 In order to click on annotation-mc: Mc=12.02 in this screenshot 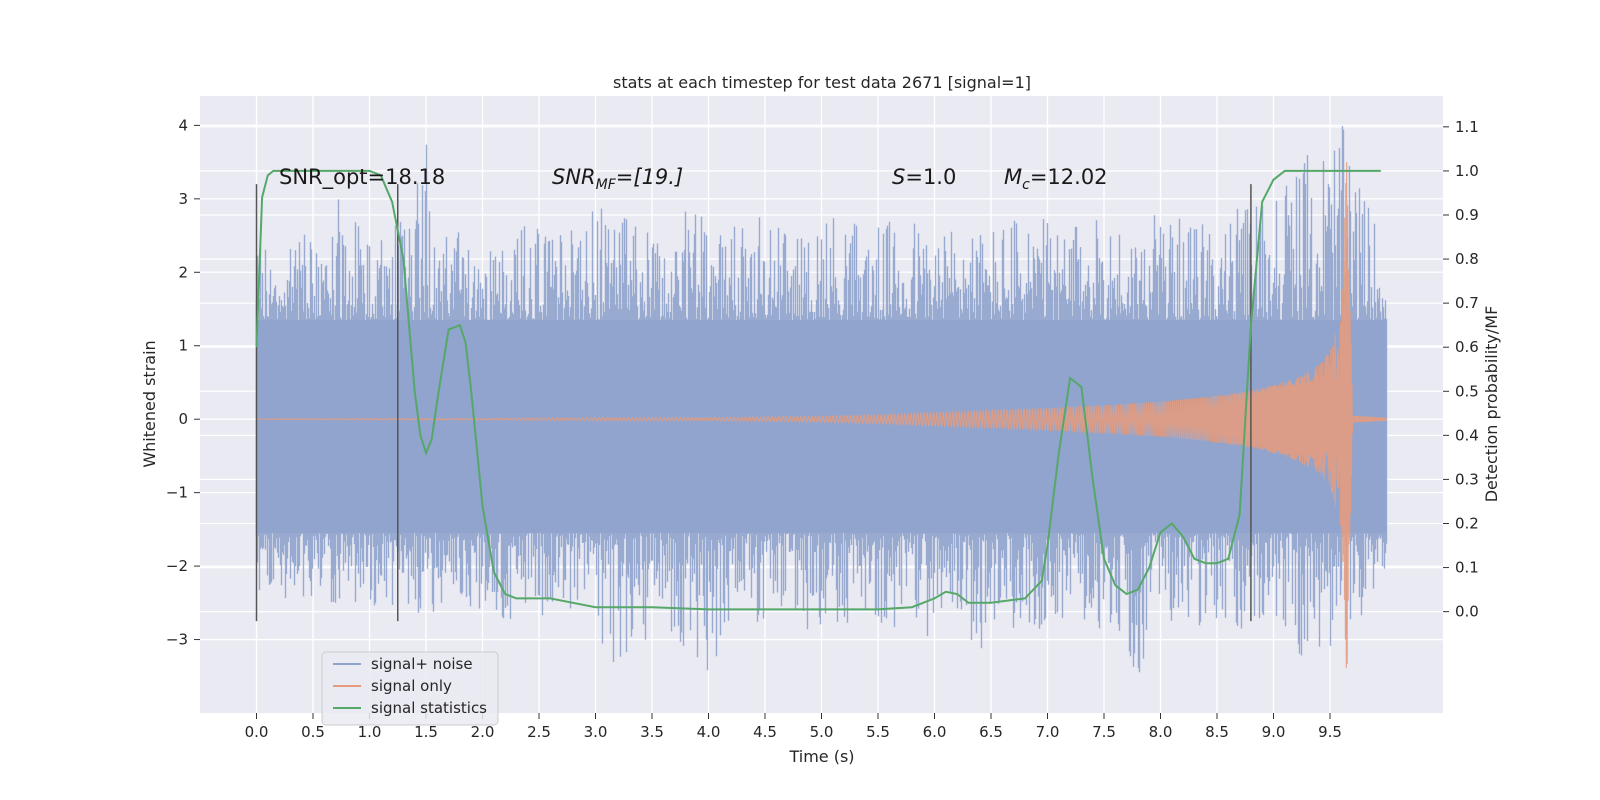, I will do `click(1056, 179)`.